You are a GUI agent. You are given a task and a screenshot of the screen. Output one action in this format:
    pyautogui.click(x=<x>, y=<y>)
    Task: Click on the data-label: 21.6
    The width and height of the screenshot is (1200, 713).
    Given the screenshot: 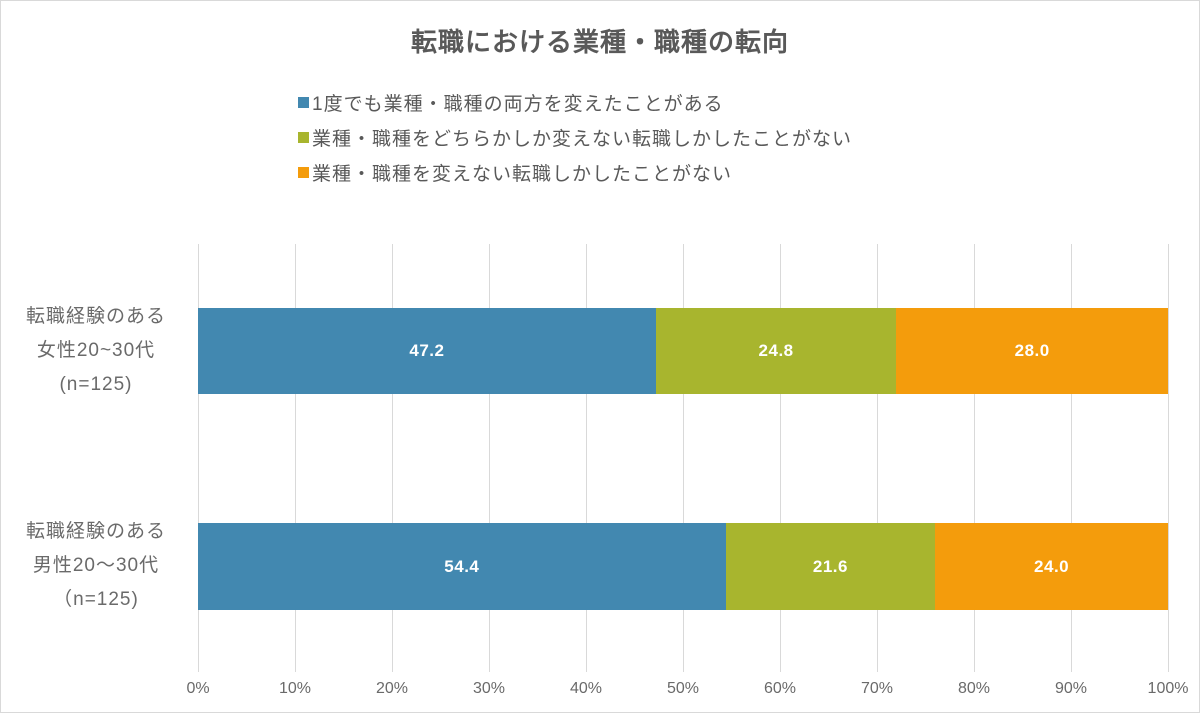 What is the action you would take?
    pyautogui.click(x=830, y=566)
    